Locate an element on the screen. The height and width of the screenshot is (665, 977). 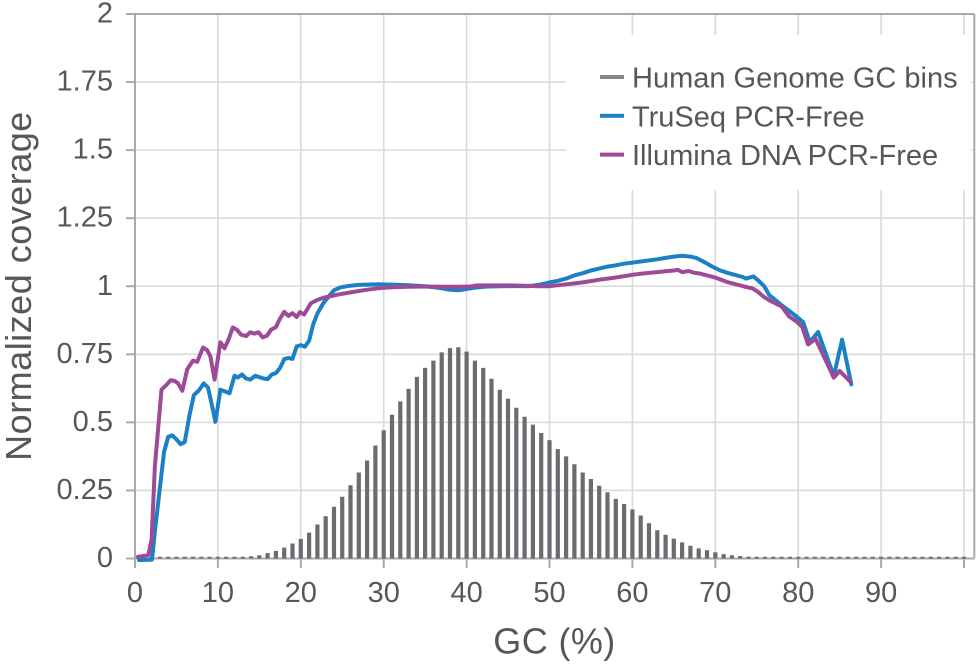
svg-text: 0.75 is located at coordinates (85, 354).